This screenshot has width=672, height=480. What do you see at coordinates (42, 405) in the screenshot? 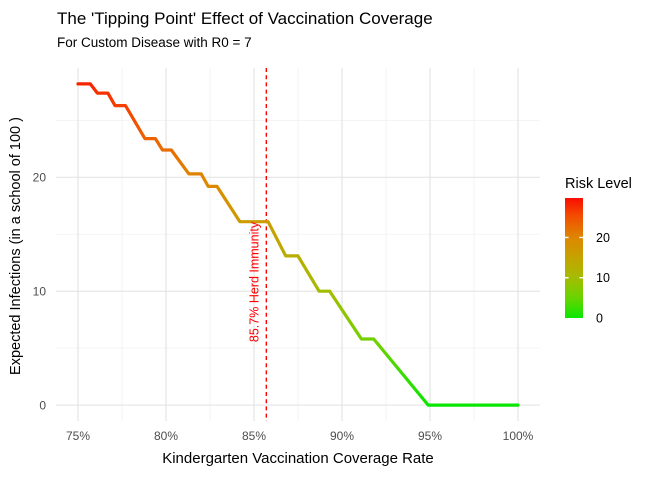
I see `y-tick-label: 0` at bounding box center [42, 405].